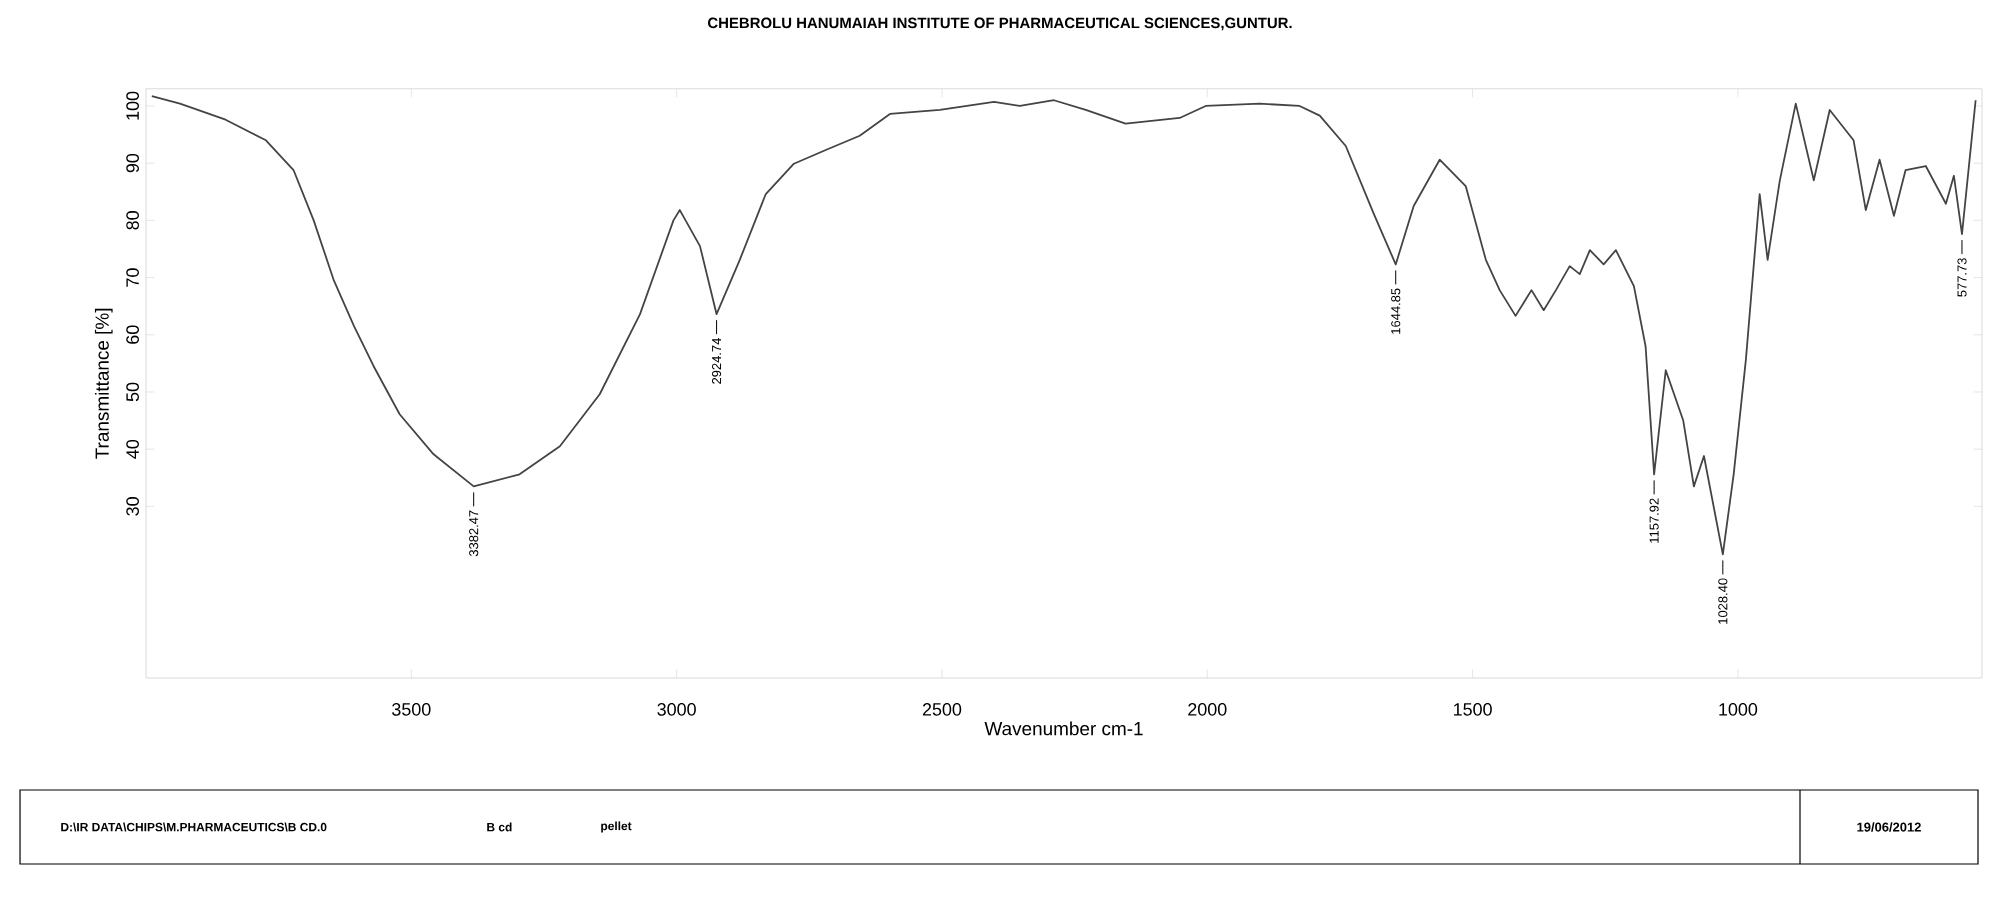  Describe the element at coordinates (1473, 709) in the screenshot. I see `x-tick-label: 1500` at that location.